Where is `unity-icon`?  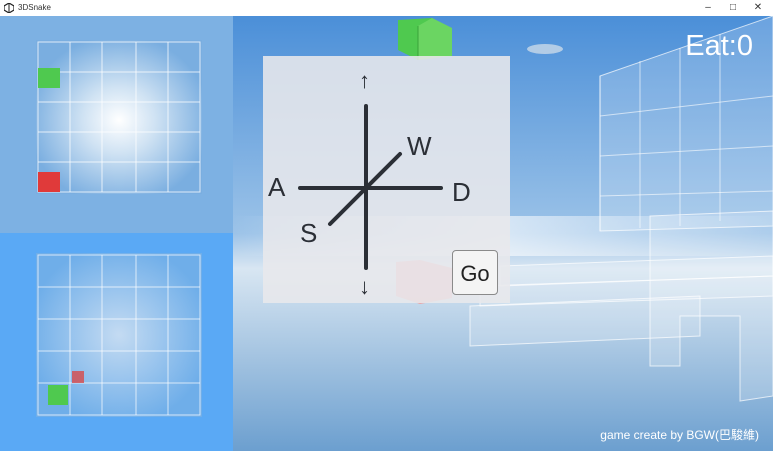 unity-icon is located at coordinates (9, 8).